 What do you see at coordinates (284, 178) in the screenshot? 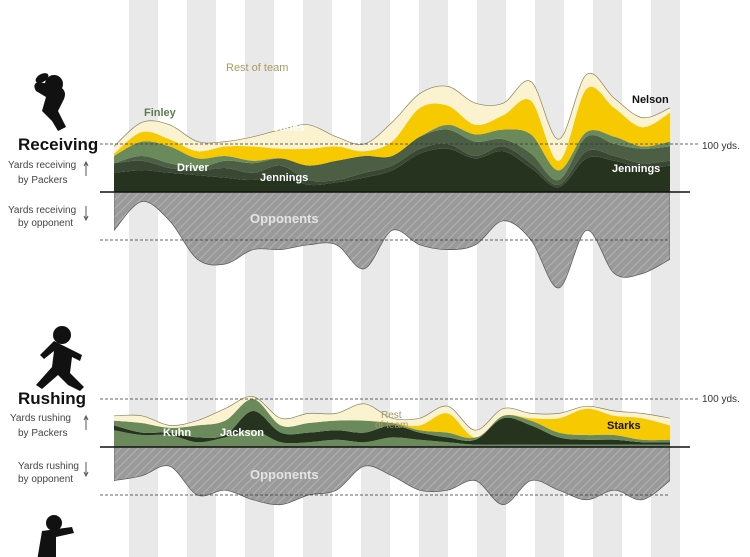
I see `label-jennings-left: Jennings` at bounding box center [284, 178].